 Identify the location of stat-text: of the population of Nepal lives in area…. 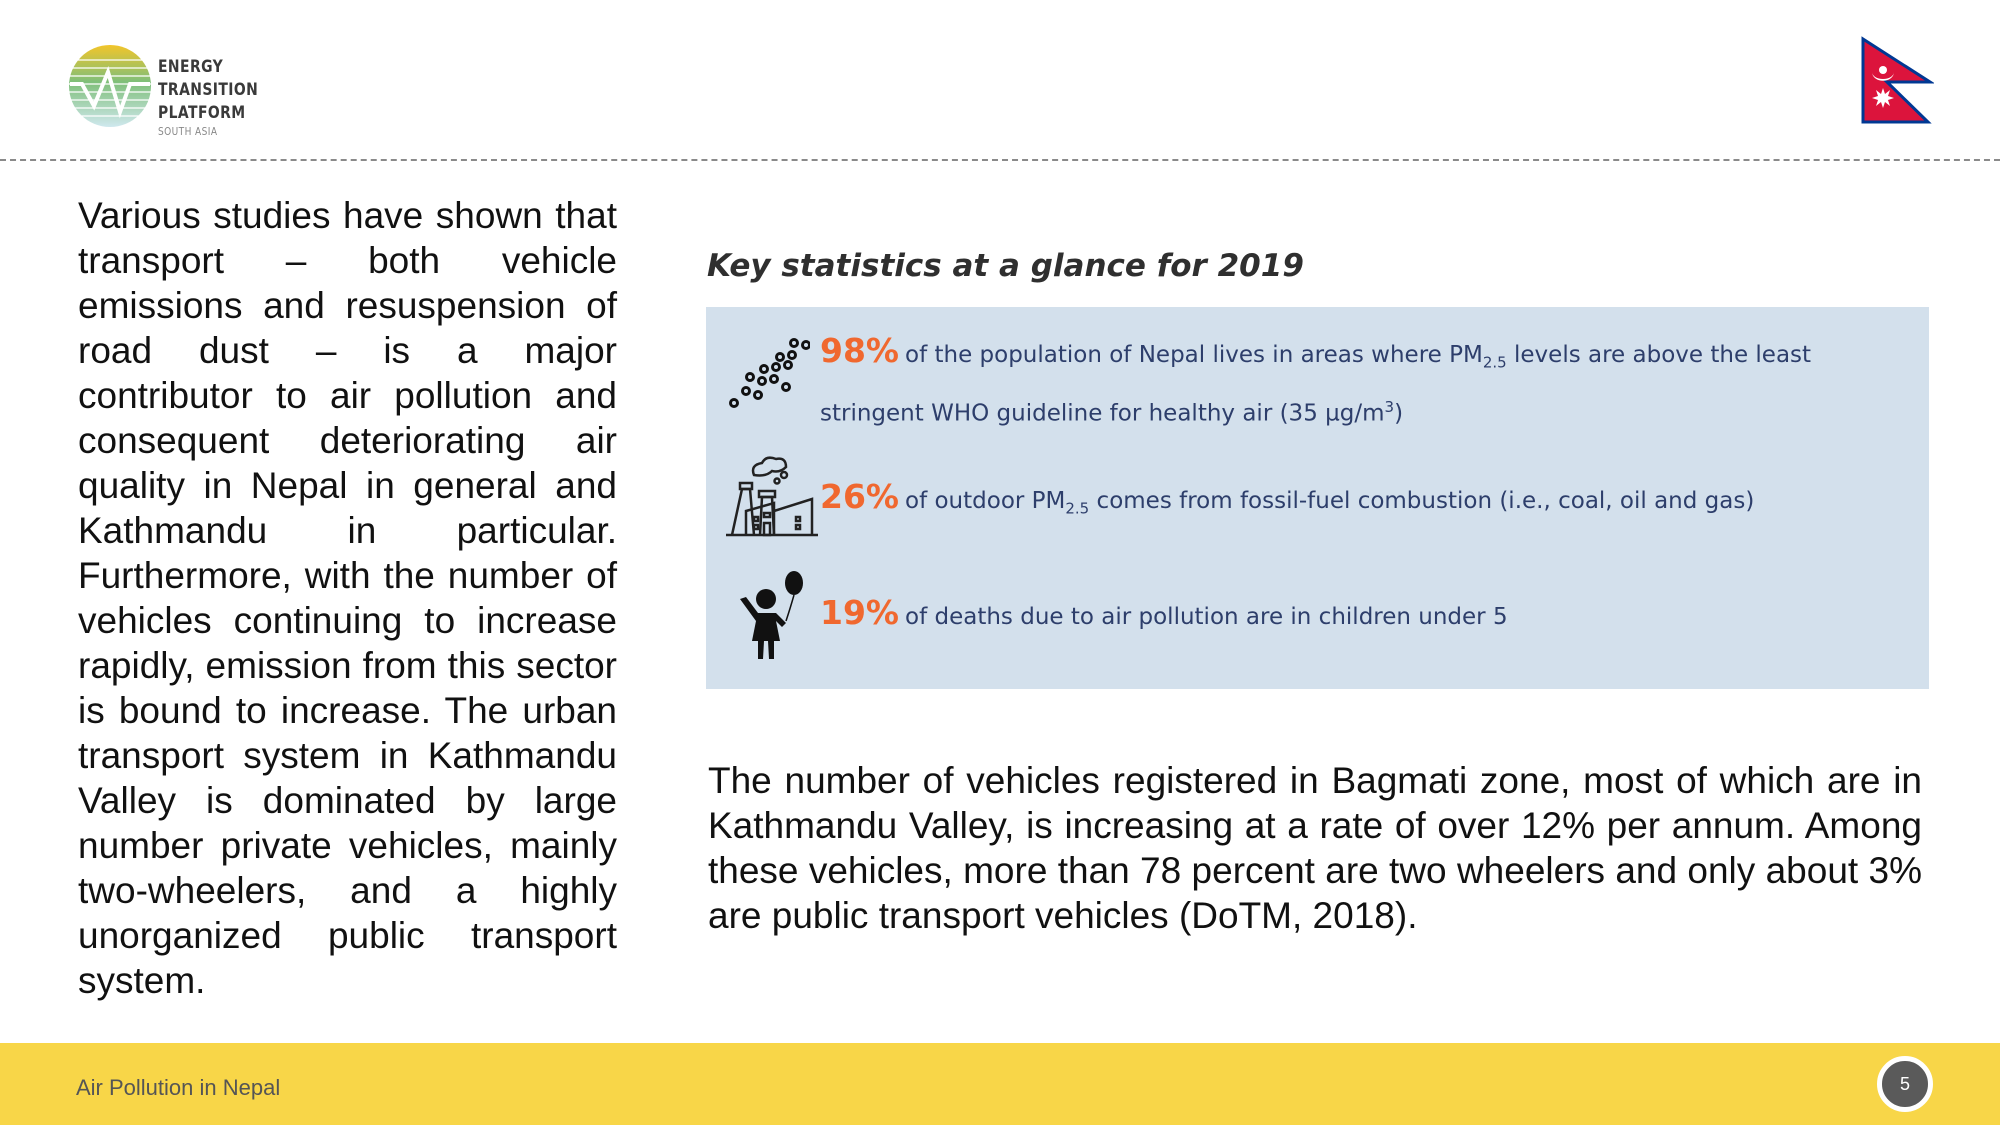
(1194, 355).